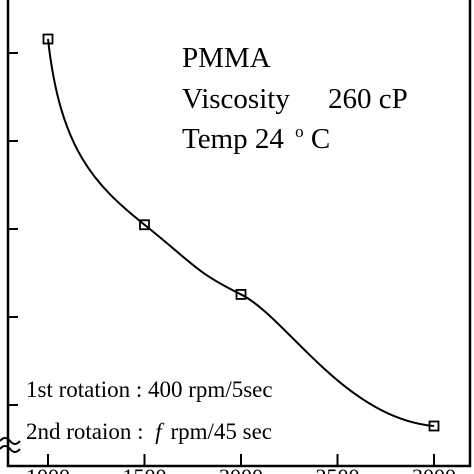 The height and width of the screenshot is (474, 474). Describe the element at coordinates (10, 445) in the screenshot. I see `axis-break-icon` at that location.